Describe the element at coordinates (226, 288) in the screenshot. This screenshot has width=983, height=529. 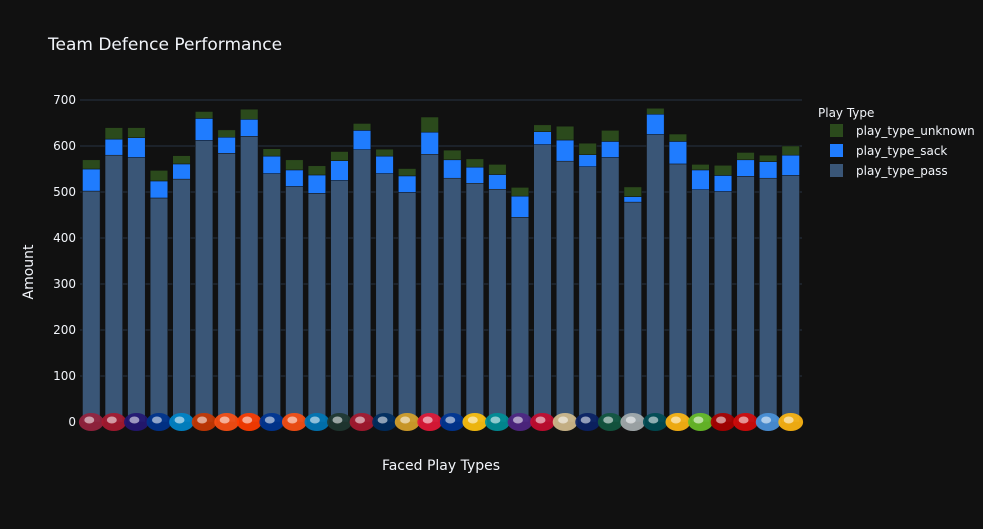
I see `bar-play_type_pass-CIN` at that location.